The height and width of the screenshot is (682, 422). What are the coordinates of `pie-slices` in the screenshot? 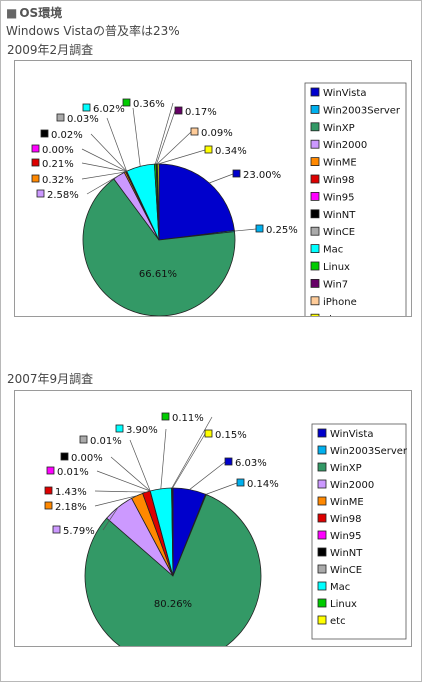 It's located at (159, 239).